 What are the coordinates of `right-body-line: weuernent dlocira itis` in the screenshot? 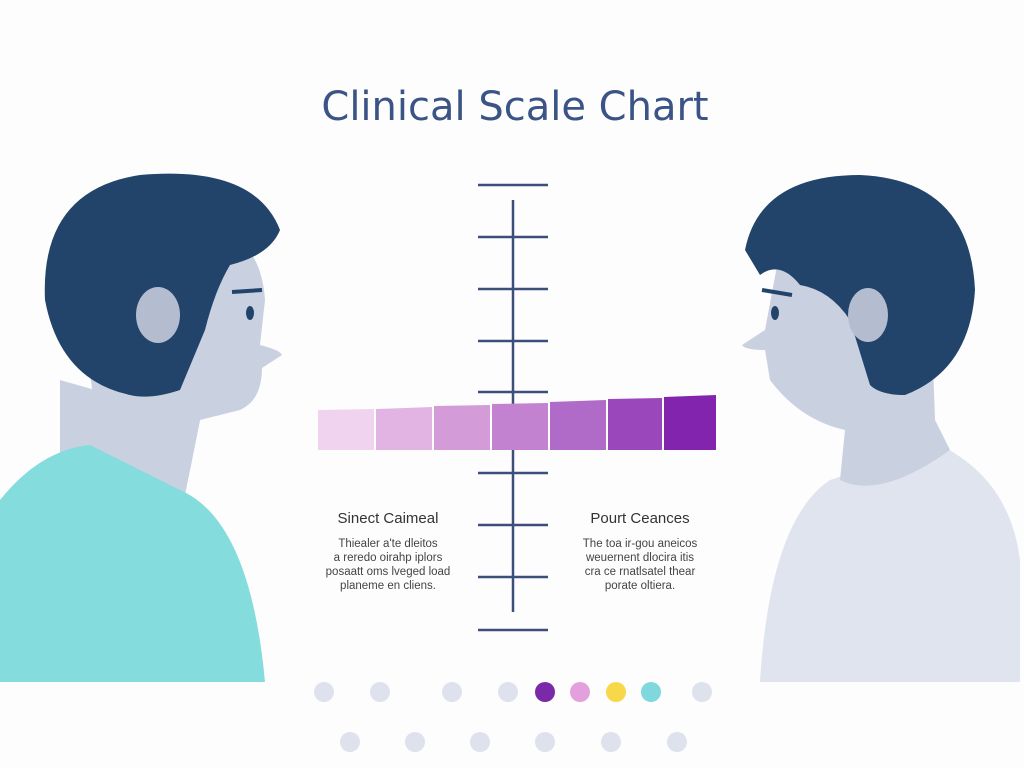 It's located at (639, 558).